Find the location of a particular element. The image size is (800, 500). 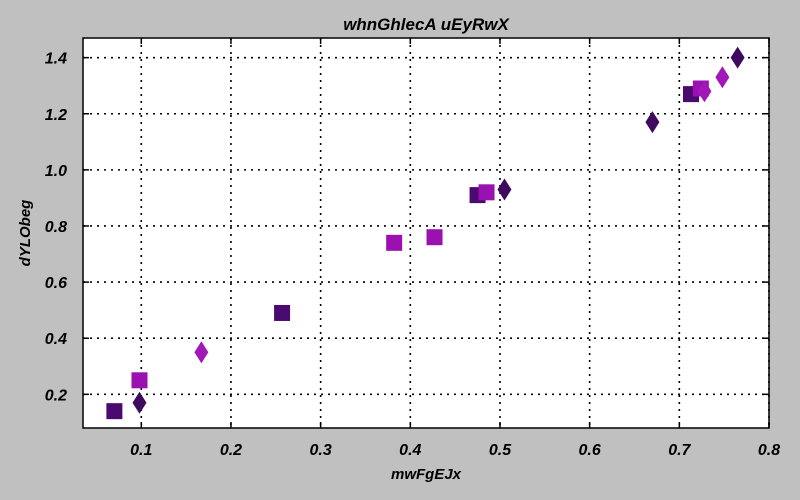

y-tick-label: 0.2 is located at coordinates (56, 395).